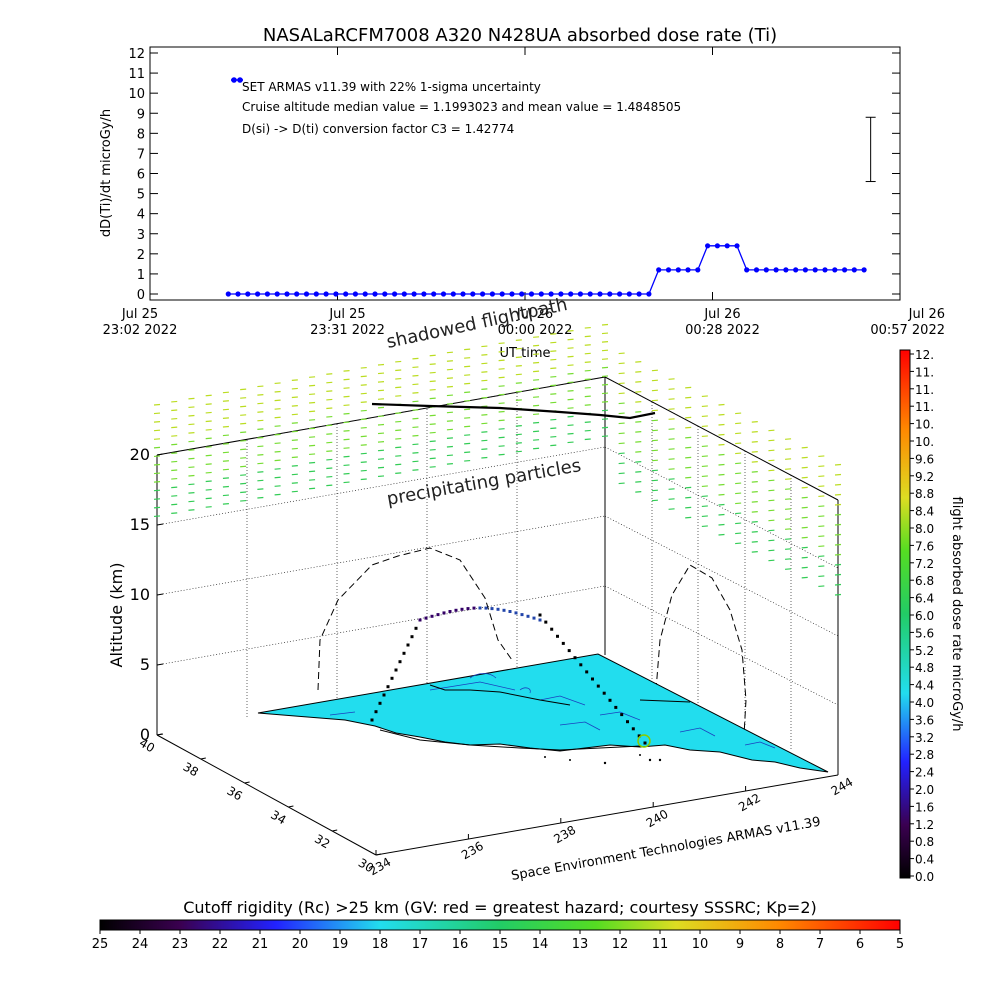 The width and height of the screenshot is (1000, 1000). Describe the element at coordinates (420, 944) in the screenshot. I see `rigidity-tick-label: 17` at that location.